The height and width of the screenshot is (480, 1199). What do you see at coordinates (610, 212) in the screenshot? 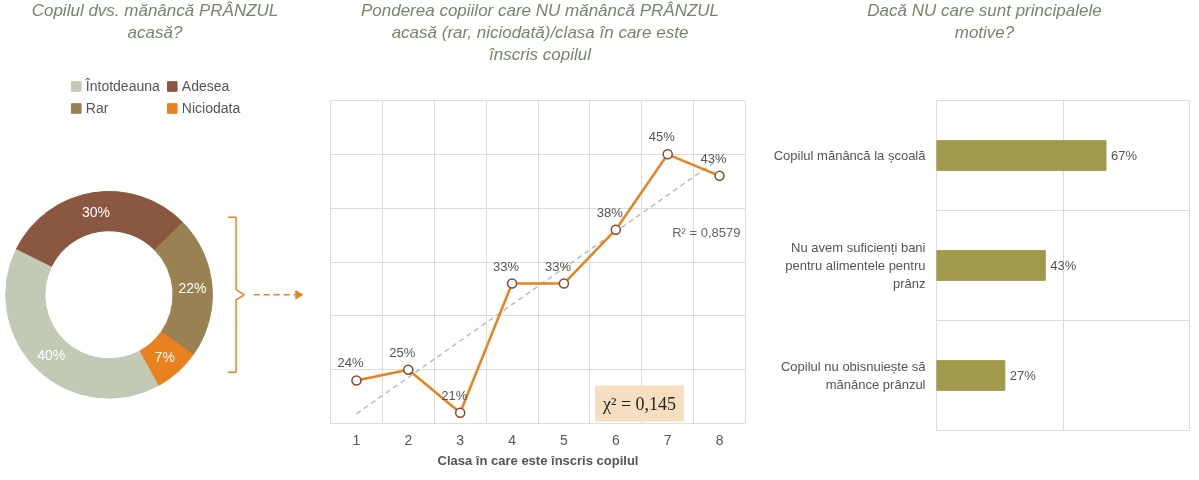
I see `data-label: 38%` at bounding box center [610, 212].